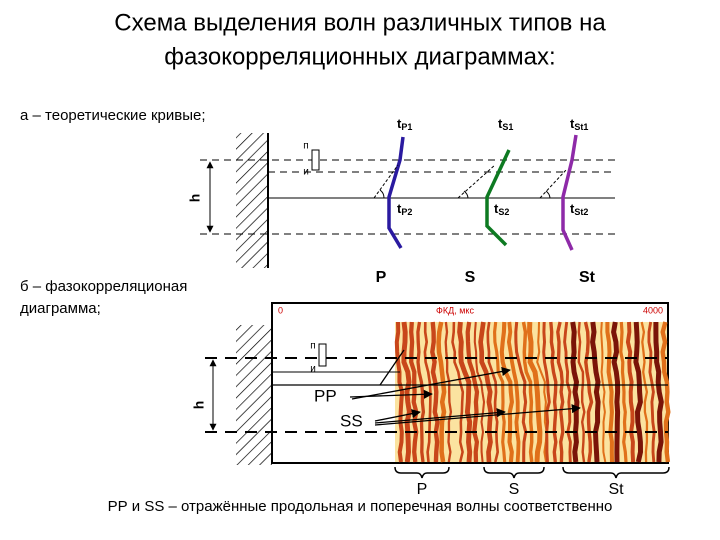 Image resolution: width=720 pixels, height=540 pixels. Describe the element at coordinates (581, 212) in the screenshot. I see `curve-label-sub: St2` at that location.